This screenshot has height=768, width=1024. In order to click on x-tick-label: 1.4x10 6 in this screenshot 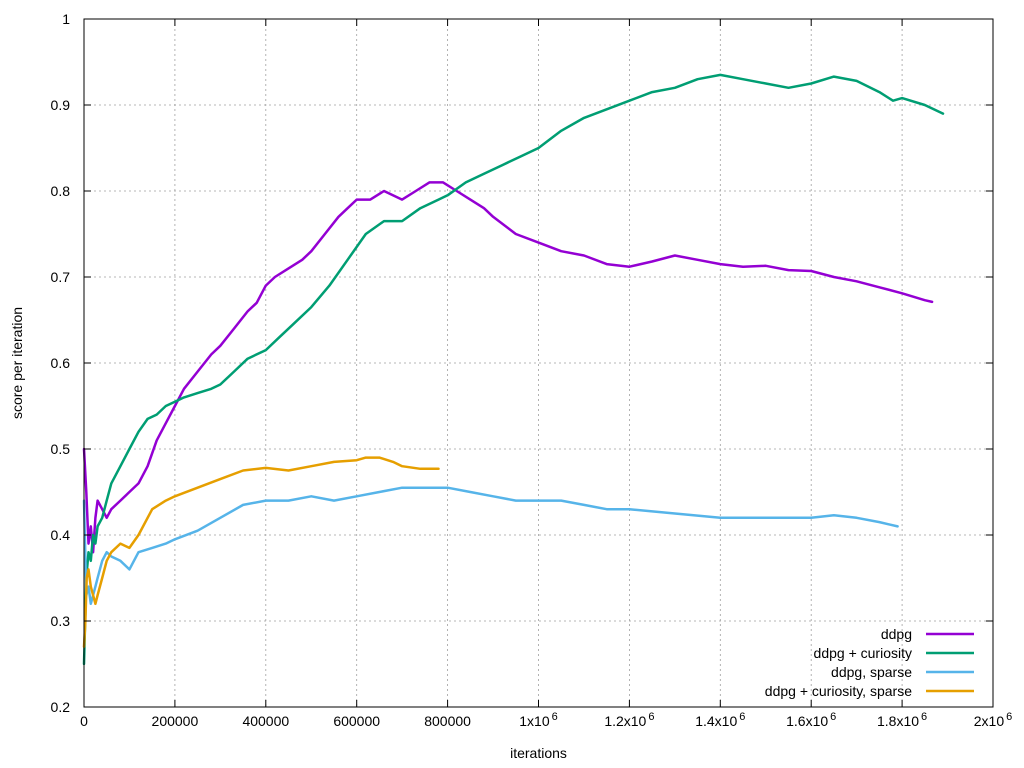, I will do `click(720, 720)`.